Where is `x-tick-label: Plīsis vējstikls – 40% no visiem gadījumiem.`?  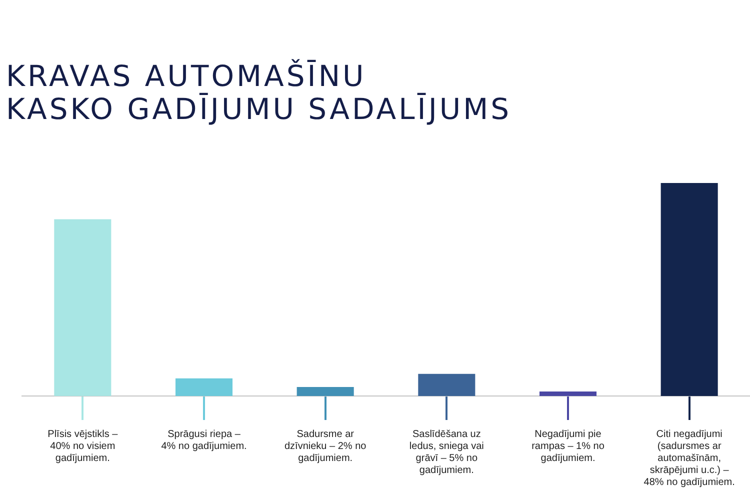 x-tick-label: Plīsis vējstikls – 40% no visiem gadījumiem. is located at coordinates (83, 446).